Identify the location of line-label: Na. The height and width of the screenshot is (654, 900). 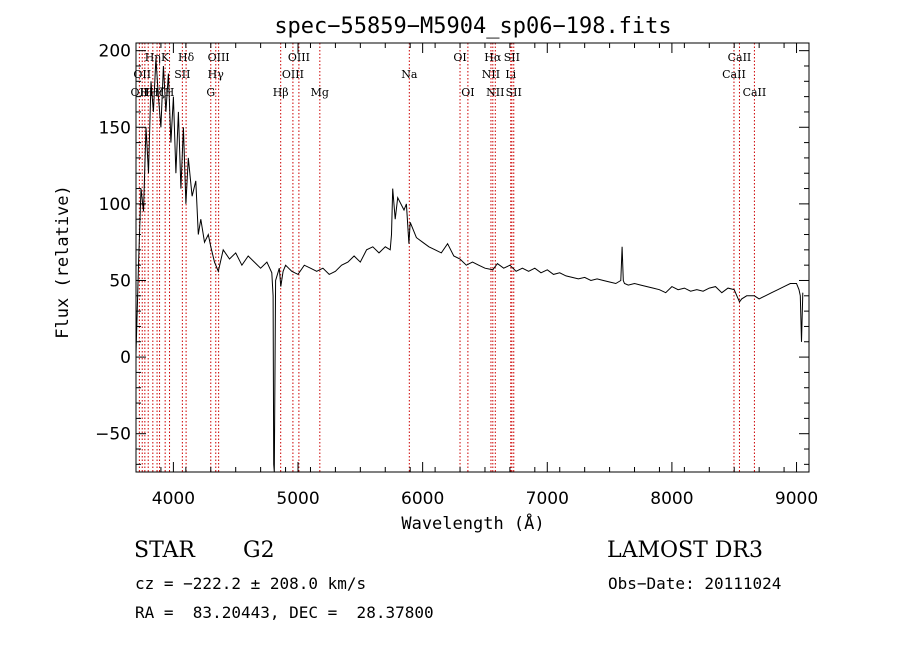
(409, 74).